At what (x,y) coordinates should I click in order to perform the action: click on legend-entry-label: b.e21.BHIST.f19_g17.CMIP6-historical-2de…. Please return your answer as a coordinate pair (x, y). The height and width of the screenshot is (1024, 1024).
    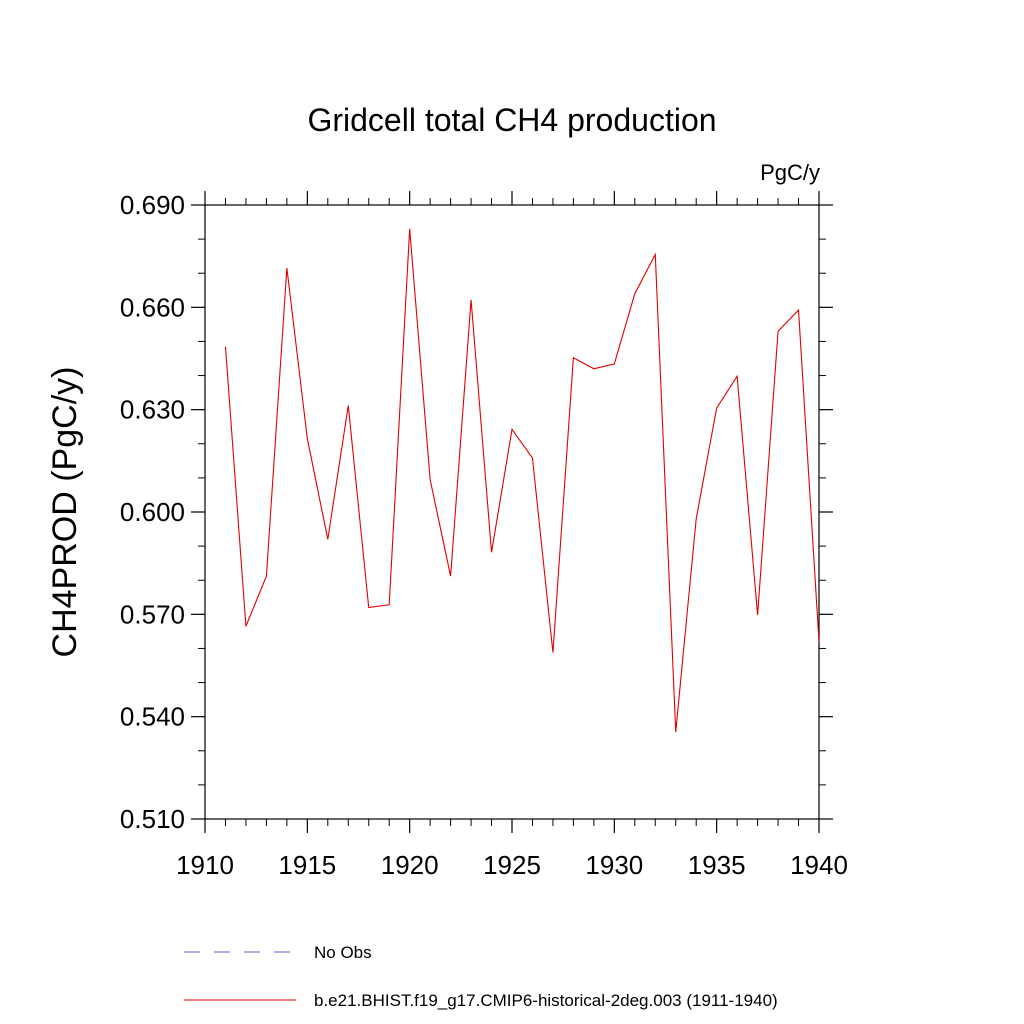
    Looking at the image, I should click on (546, 1000).